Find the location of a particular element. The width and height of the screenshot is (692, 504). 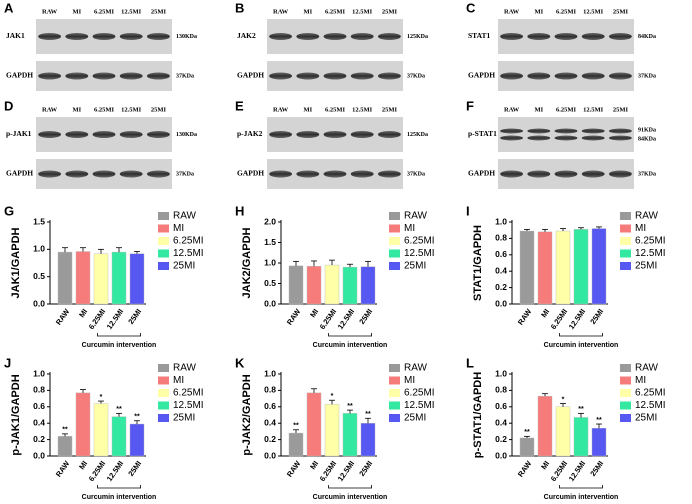

size-label: 37KDa is located at coordinates (185, 174).